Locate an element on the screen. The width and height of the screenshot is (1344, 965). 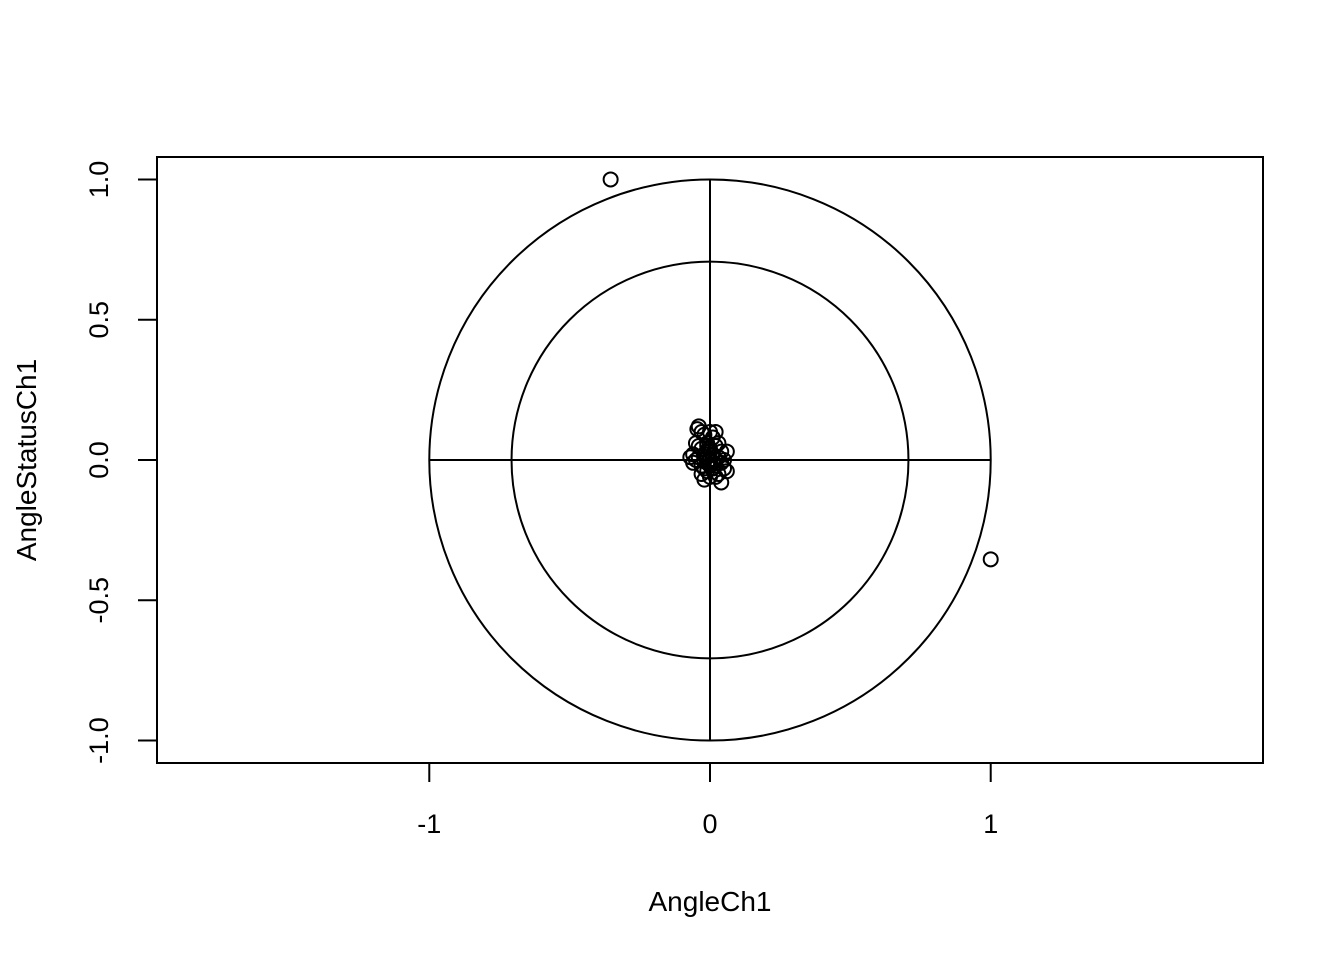
x-tick-label: -1 is located at coordinates (429, 824).